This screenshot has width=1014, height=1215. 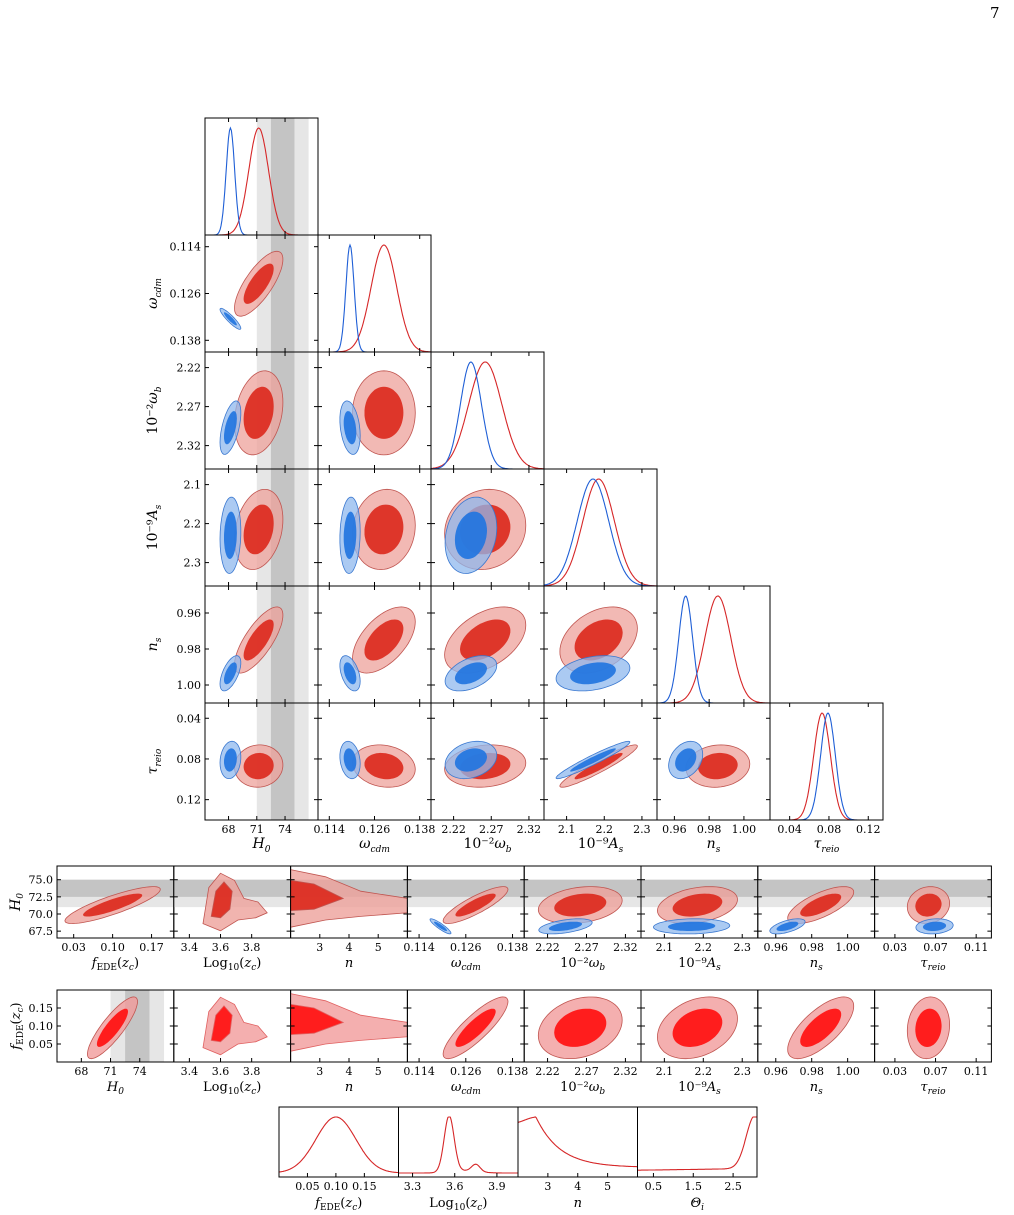 What do you see at coordinates (140, 1071) in the screenshot?
I see `x-tick-label: 74` at bounding box center [140, 1071].